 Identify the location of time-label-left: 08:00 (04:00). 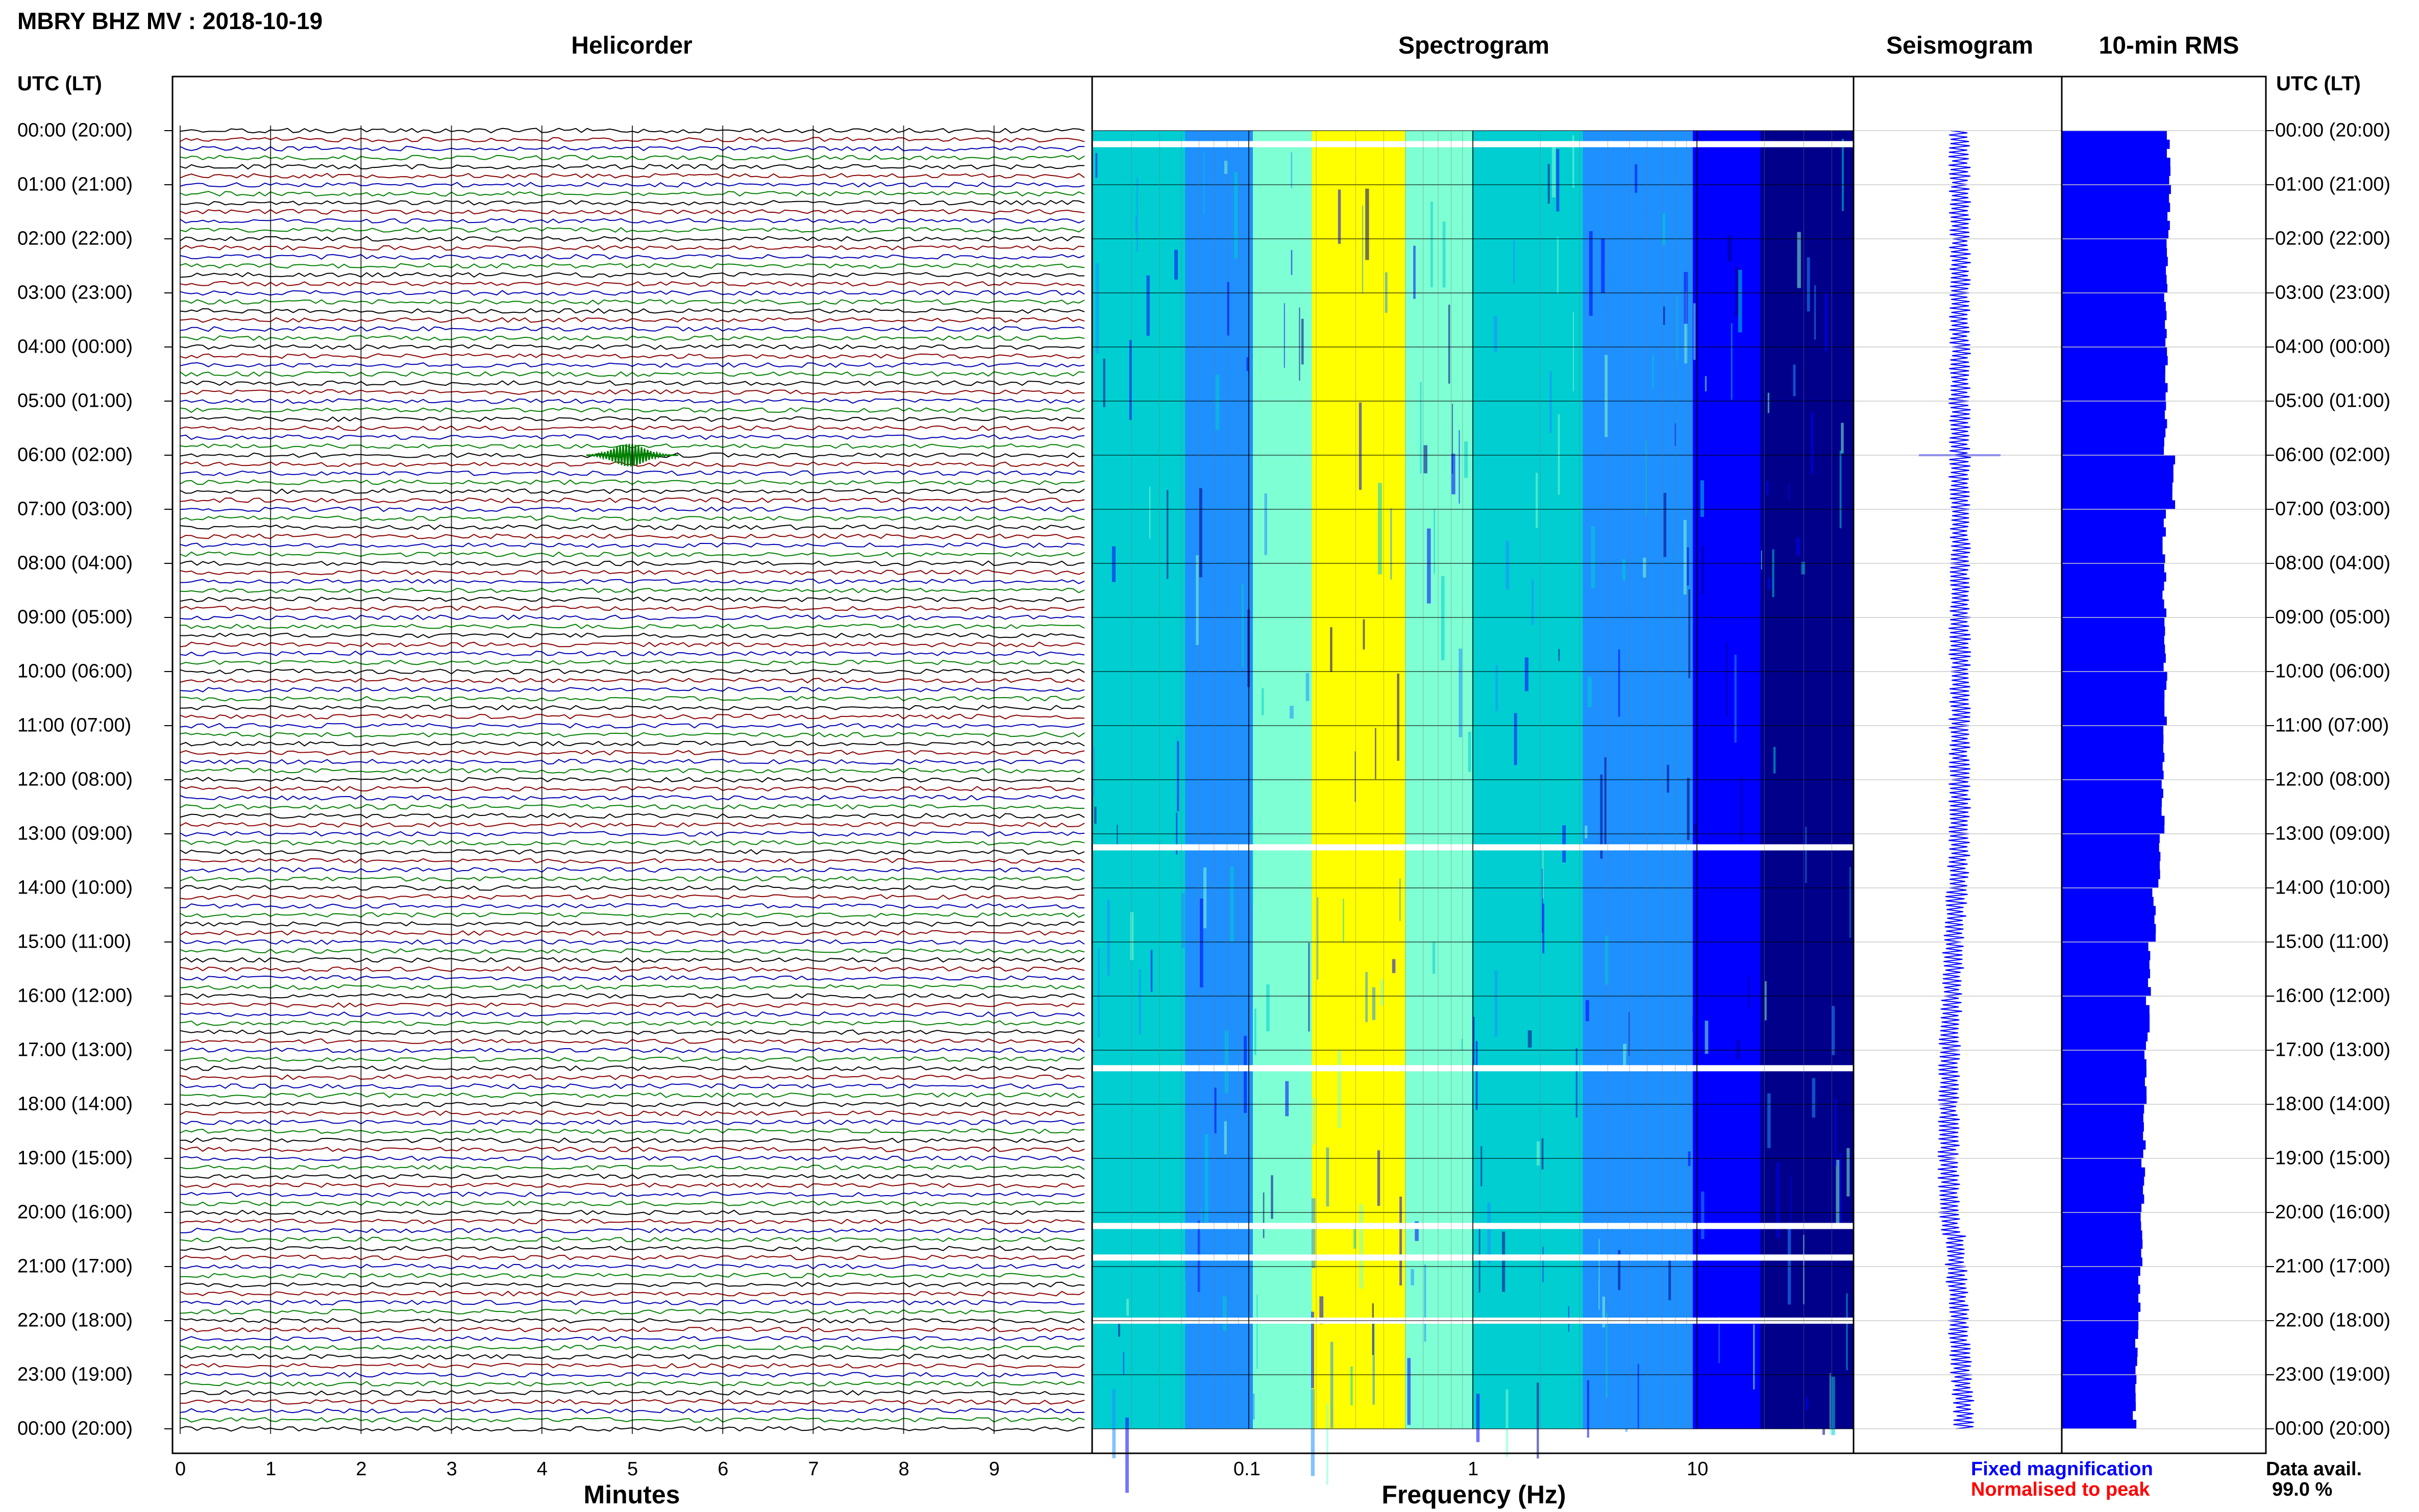
(75, 563).